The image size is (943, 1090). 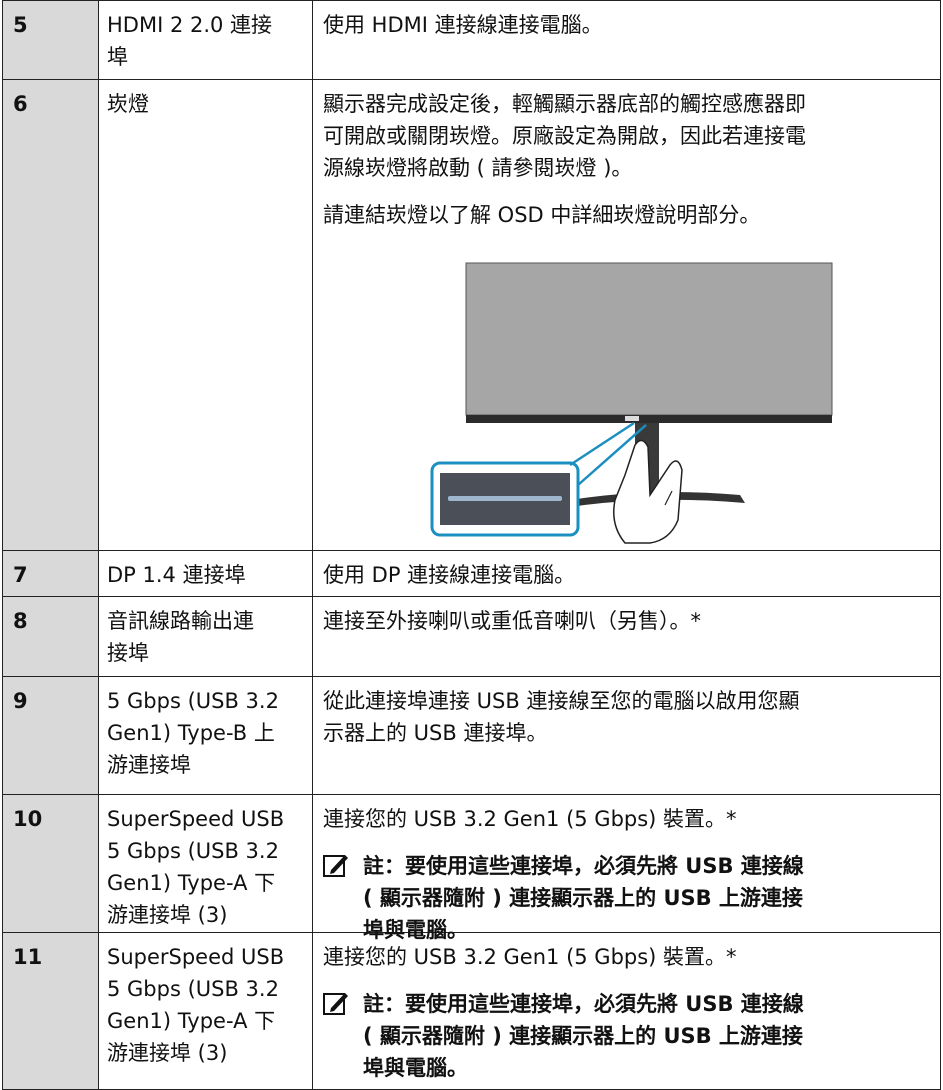 What do you see at coordinates (20, 104) in the screenshot?
I see `row-number: 6` at bounding box center [20, 104].